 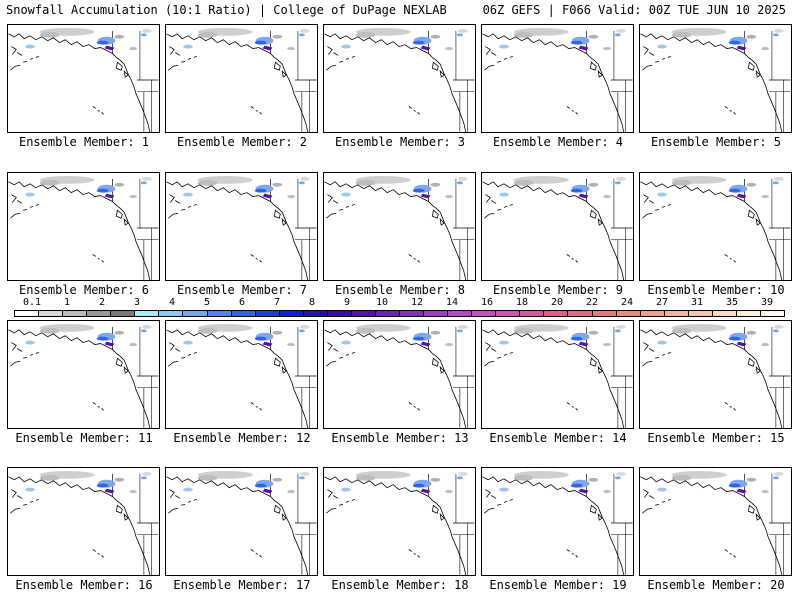 I want to click on ensemble-member-label: Ensemble Member: 15, so click(x=716, y=438).